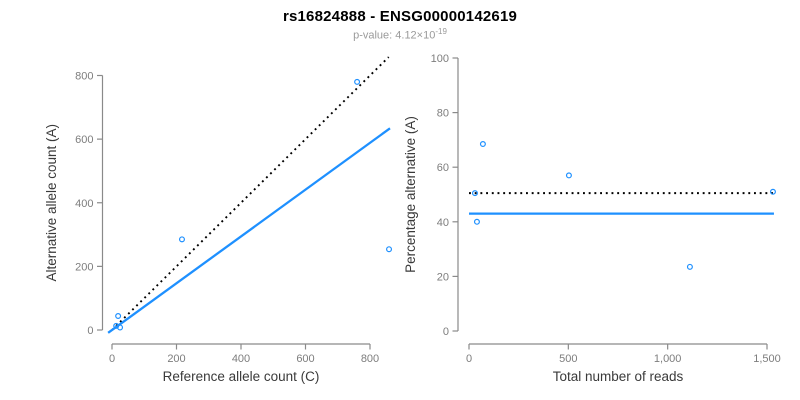 The image size is (800, 400). I want to click on x-tick-label: 200, so click(176, 359).